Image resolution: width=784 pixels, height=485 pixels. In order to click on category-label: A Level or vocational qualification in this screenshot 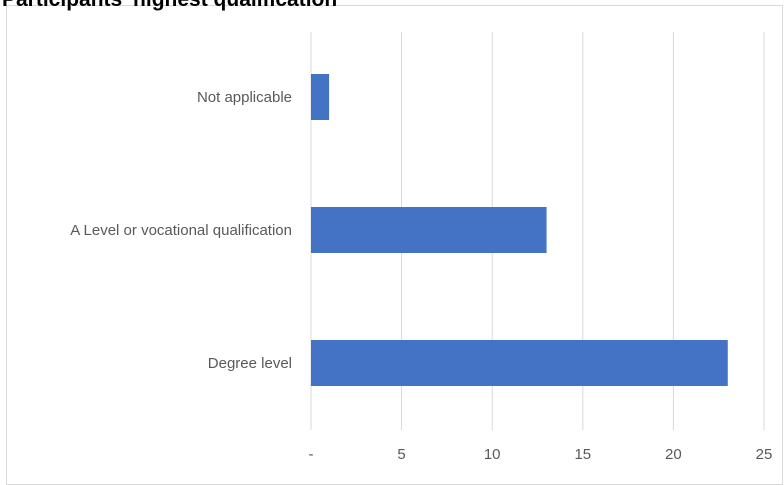, I will do `click(181, 230)`.